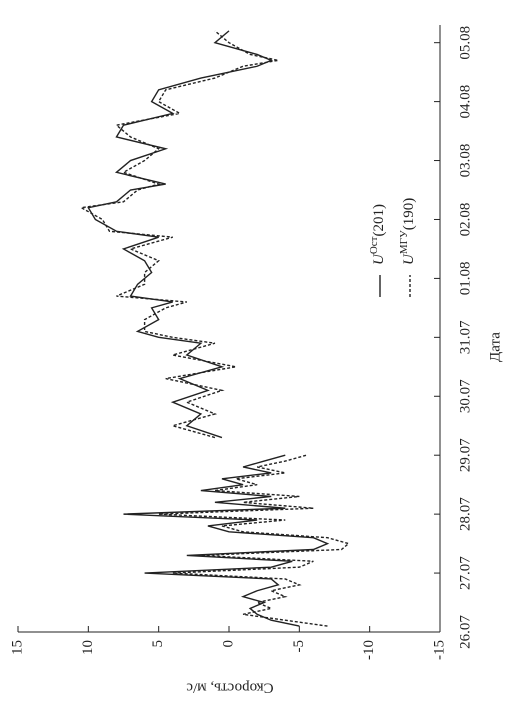  Describe the element at coordinates (299, 646) in the screenshot. I see `y-tick-label: -5` at that location.